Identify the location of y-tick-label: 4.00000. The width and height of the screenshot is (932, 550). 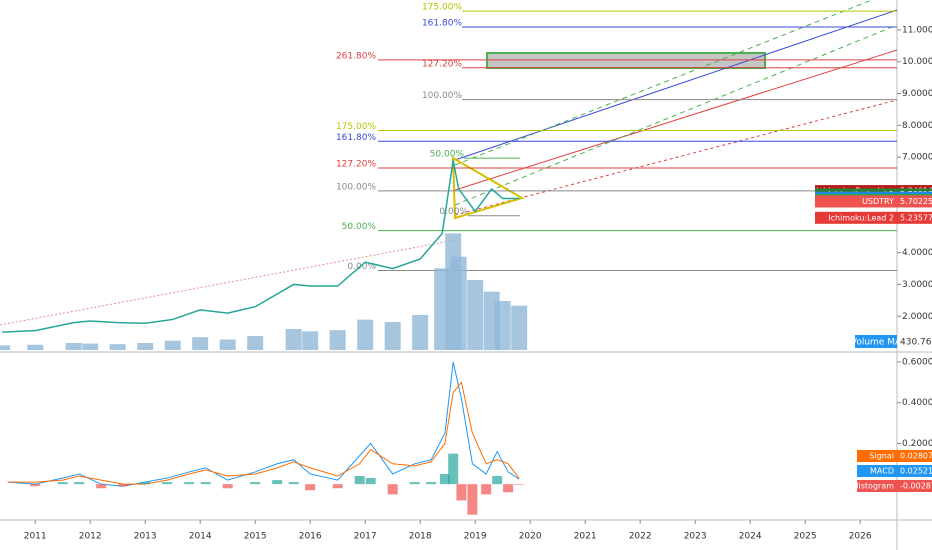
(917, 253).